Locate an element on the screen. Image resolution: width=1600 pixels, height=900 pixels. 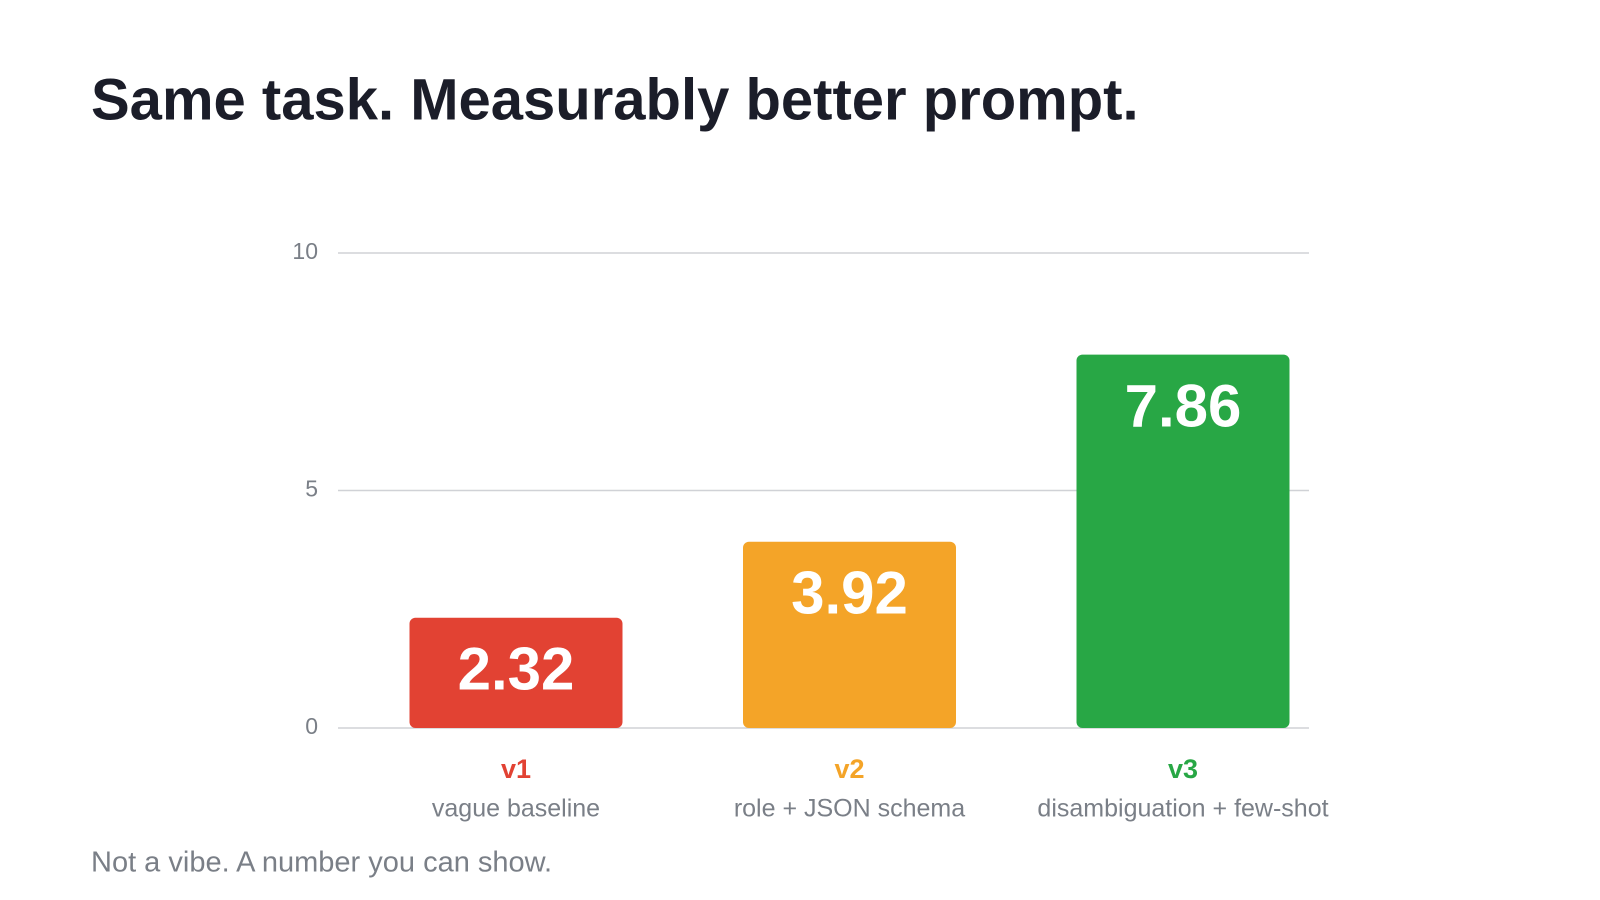
y-tick-label: 10 is located at coordinates (305, 251).